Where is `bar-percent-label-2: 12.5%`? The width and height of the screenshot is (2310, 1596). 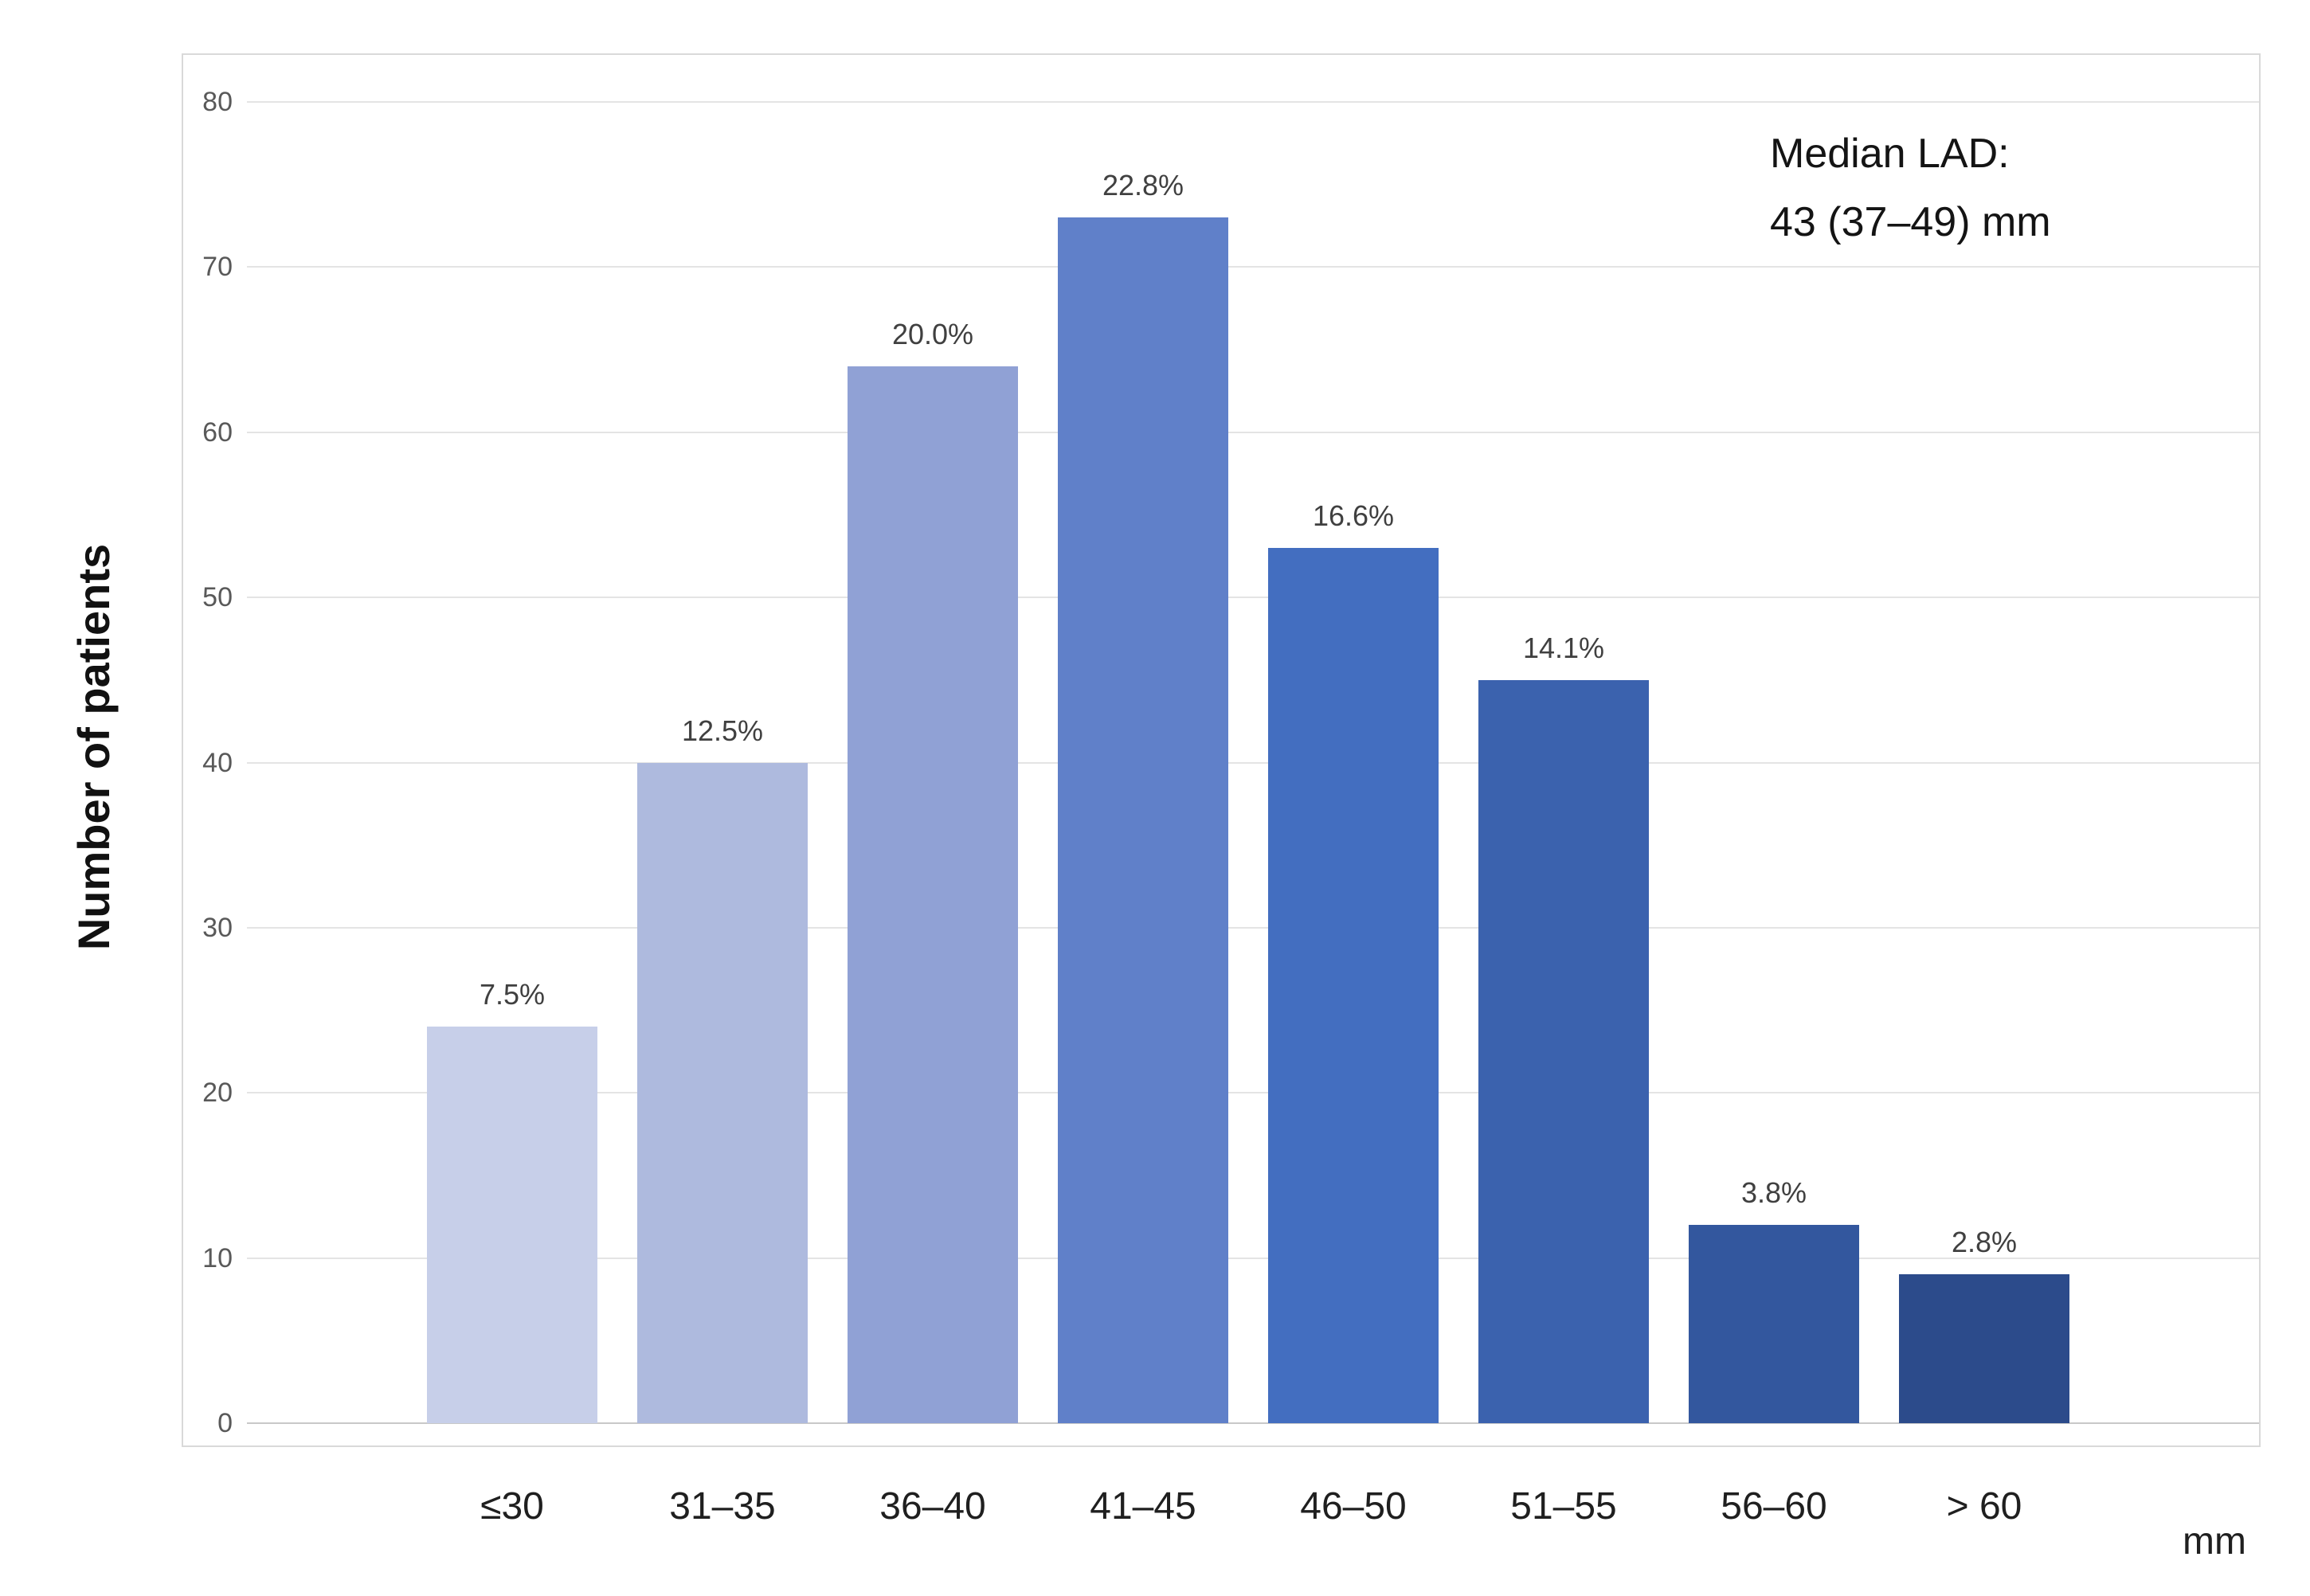
bar-percent-label-2: 12.5% is located at coordinates (722, 730).